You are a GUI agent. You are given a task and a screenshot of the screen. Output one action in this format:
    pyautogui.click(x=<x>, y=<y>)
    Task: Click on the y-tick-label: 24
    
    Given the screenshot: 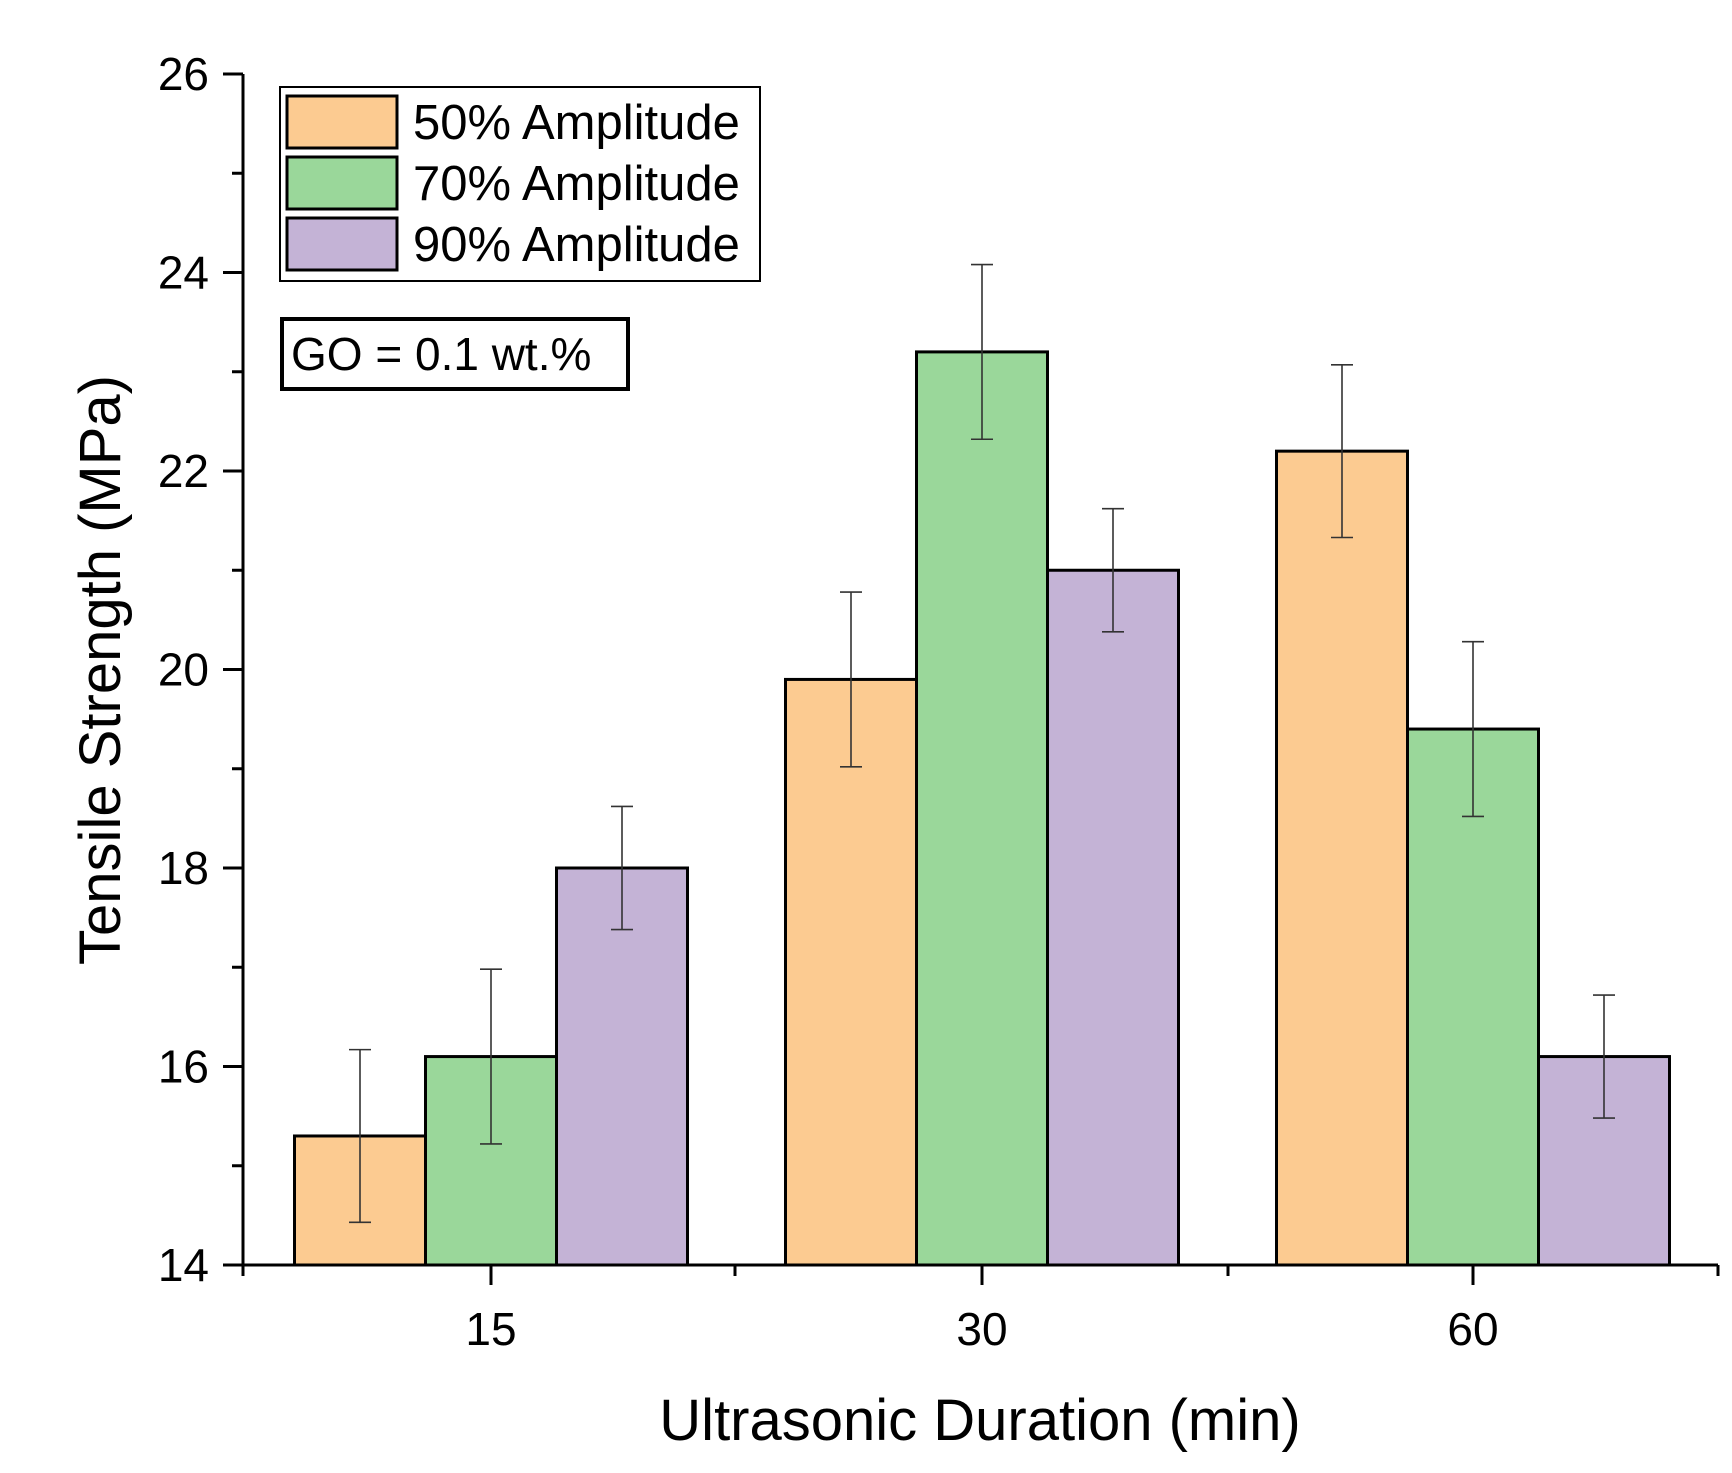 What is the action you would take?
    pyautogui.click(x=183, y=273)
    